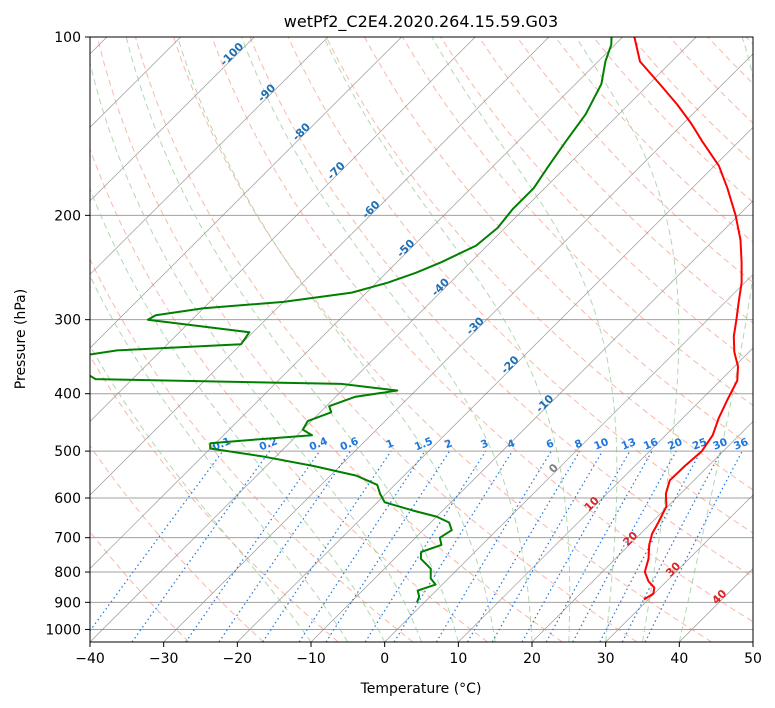 The image size is (775, 708). I want to click on mixing-ratio-label: 1, so click(389, 444).